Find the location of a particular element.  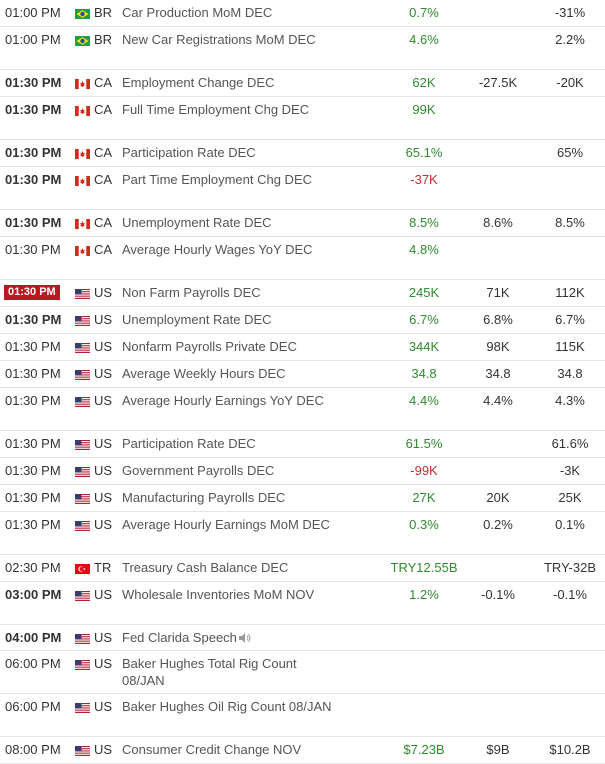

actual-value: 62K is located at coordinates (424, 82).